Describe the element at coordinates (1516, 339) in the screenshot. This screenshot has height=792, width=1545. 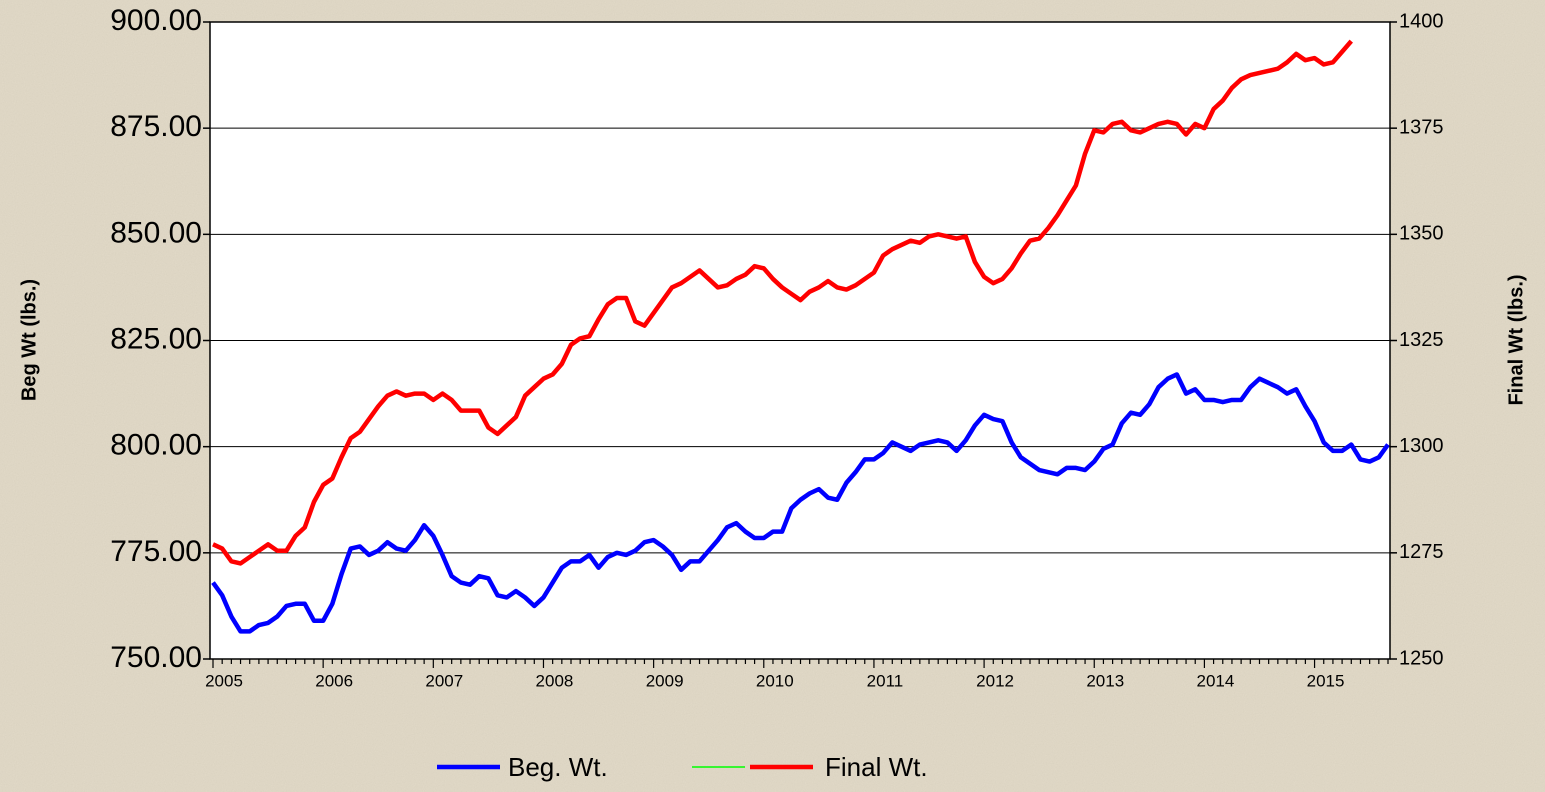
I see `y2-axis-label: Final Wt (lbs.)` at that location.